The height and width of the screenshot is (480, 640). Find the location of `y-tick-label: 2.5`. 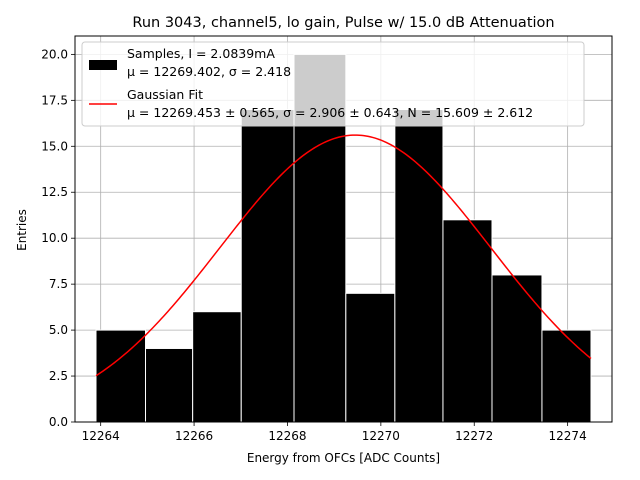

y-tick-label: 2.5 is located at coordinates (58, 376).